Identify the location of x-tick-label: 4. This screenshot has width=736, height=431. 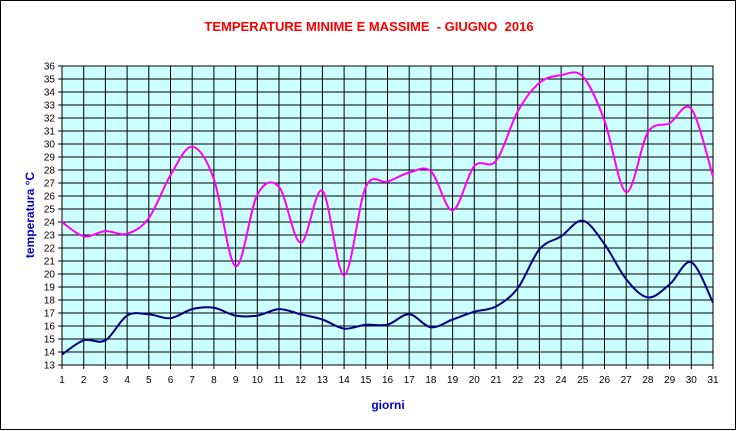
(127, 380).